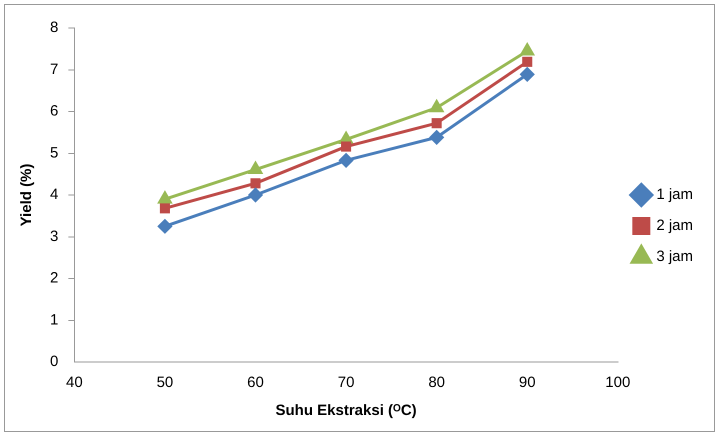  I want to click on x-tick-label: 50, so click(165, 383).